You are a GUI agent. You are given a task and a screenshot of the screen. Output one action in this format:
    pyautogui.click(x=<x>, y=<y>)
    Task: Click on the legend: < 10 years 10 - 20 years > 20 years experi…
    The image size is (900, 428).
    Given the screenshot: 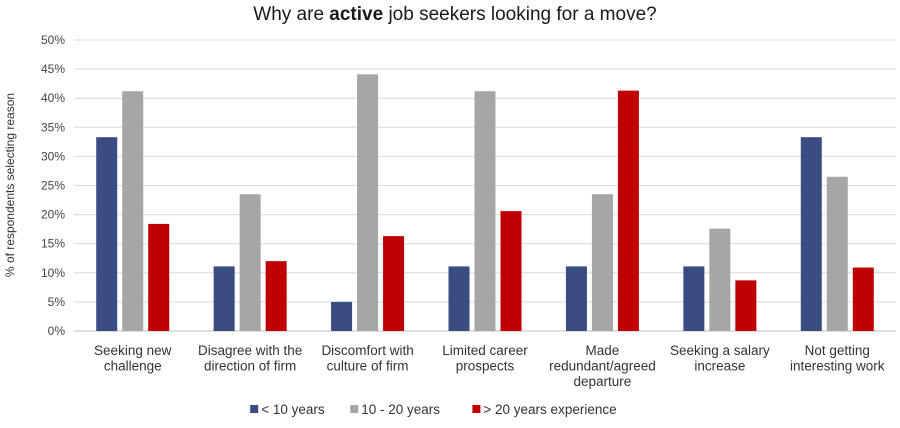 What is the action you would take?
    pyautogui.click(x=433, y=409)
    